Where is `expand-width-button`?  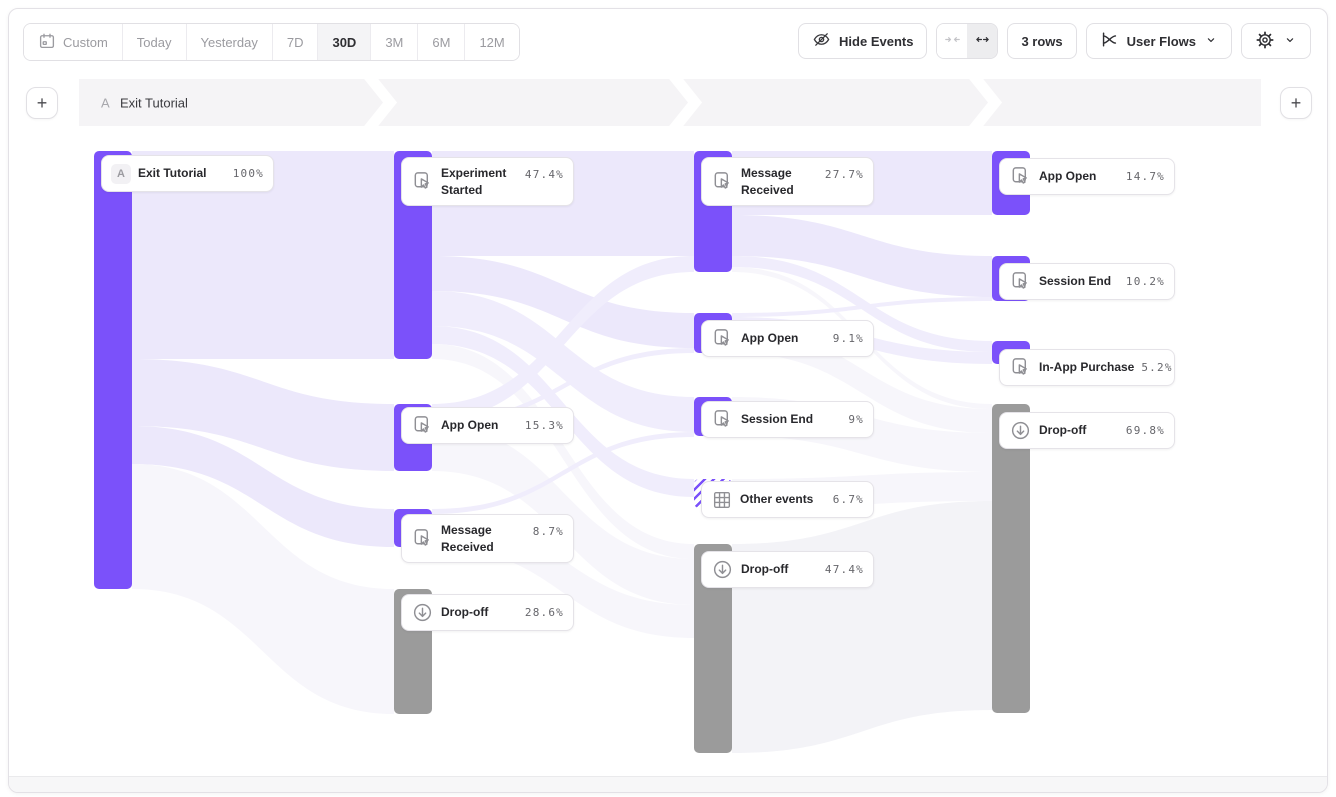 expand-width-button is located at coordinates (982, 41).